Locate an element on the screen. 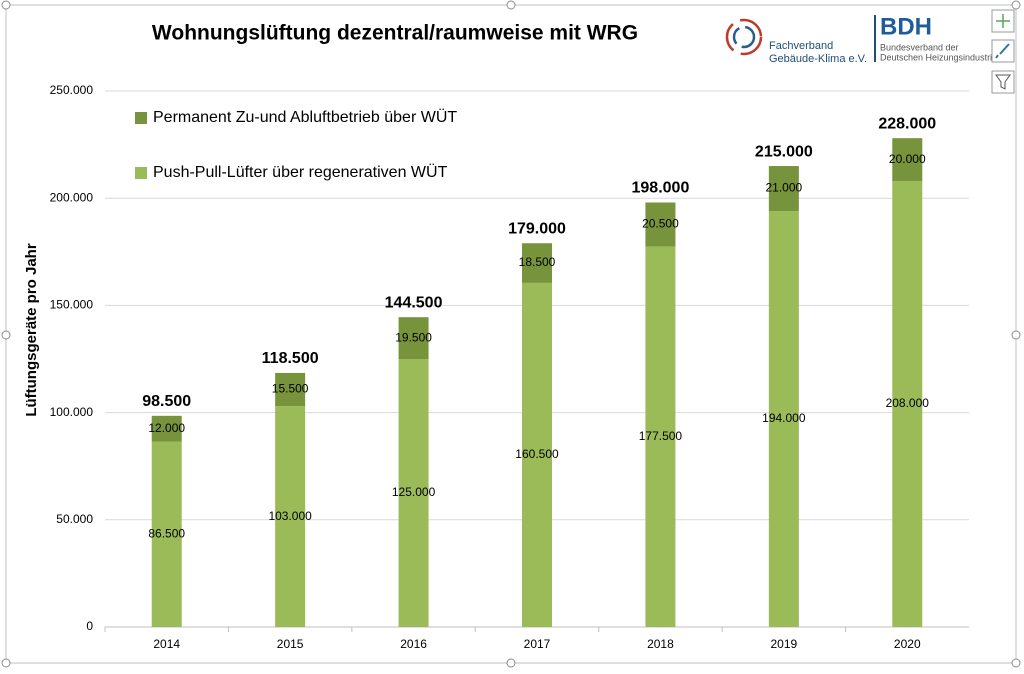 The width and height of the screenshot is (1024, 674). total-label: 198.000 is located at coordinates (661, 188).